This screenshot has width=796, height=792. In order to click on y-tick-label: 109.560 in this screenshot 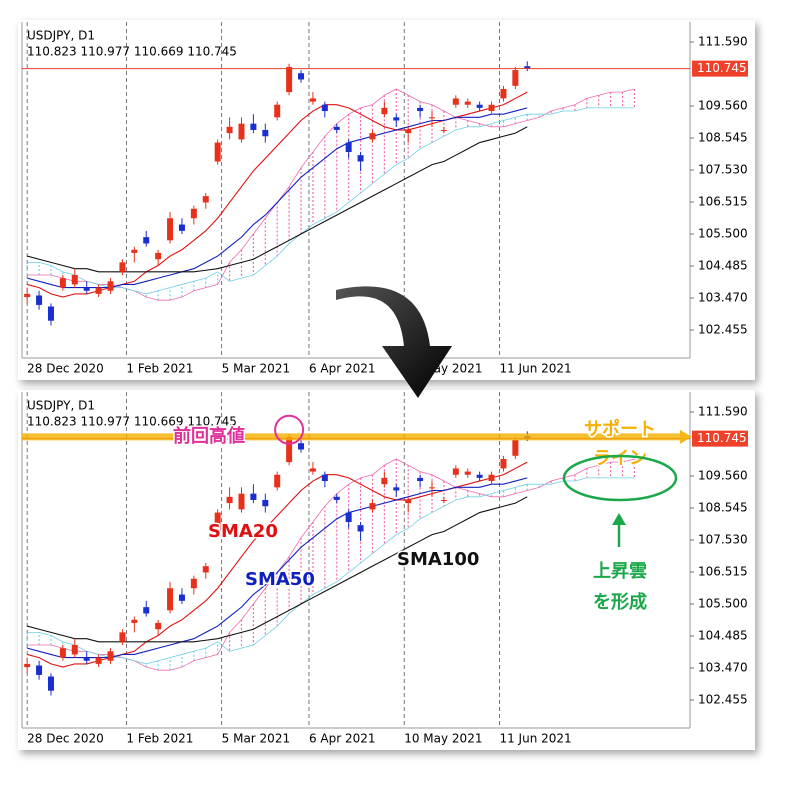, I will do `click(723, 105)`.